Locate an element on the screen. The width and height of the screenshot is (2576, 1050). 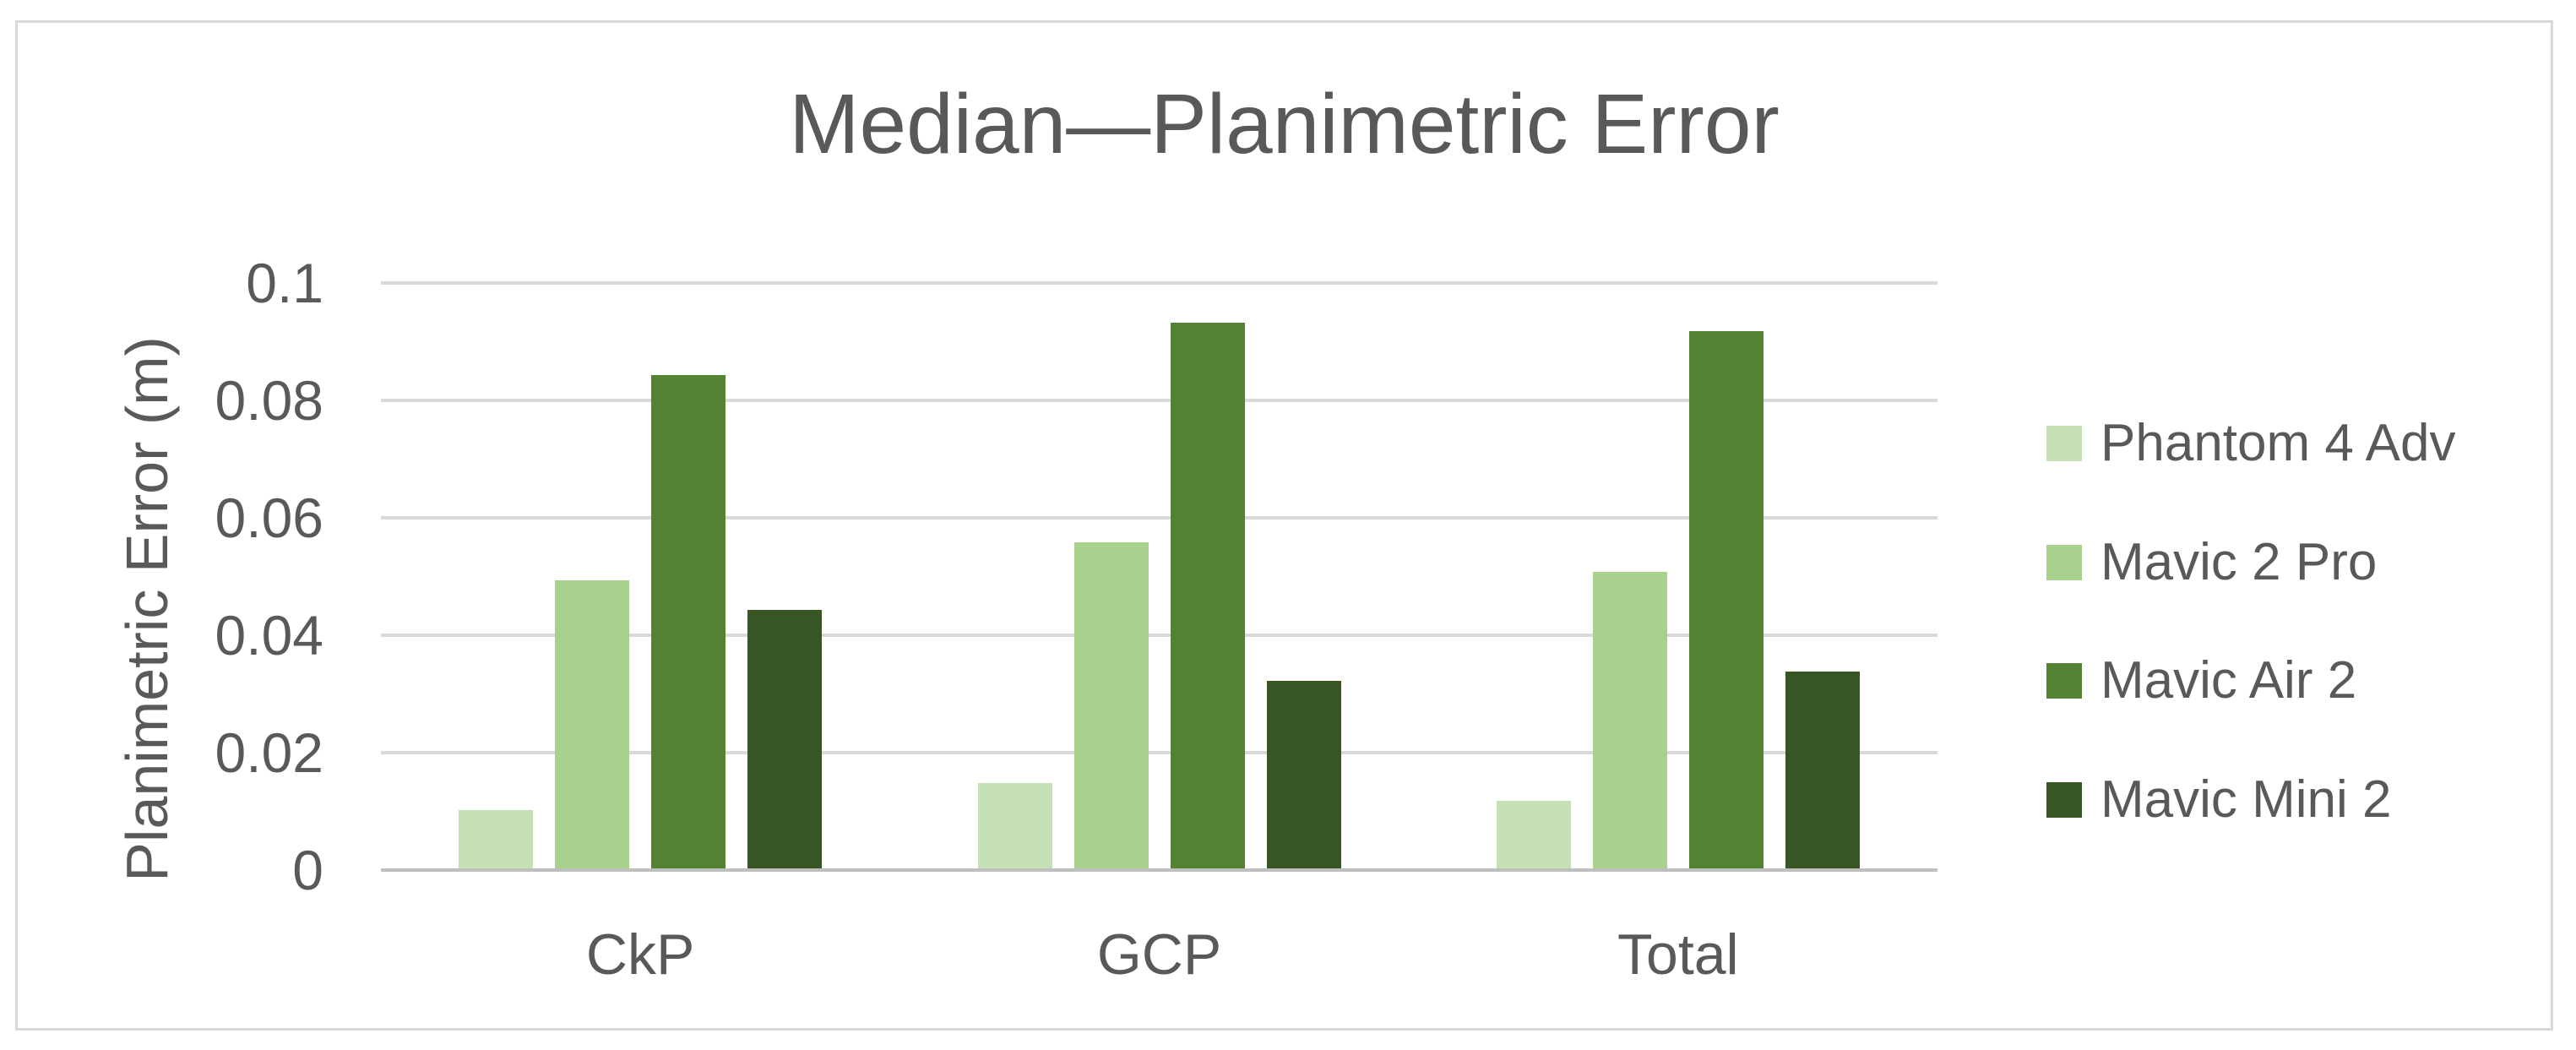
bar-phantom-4-adv-ckp is located at coordinates (496, 838).